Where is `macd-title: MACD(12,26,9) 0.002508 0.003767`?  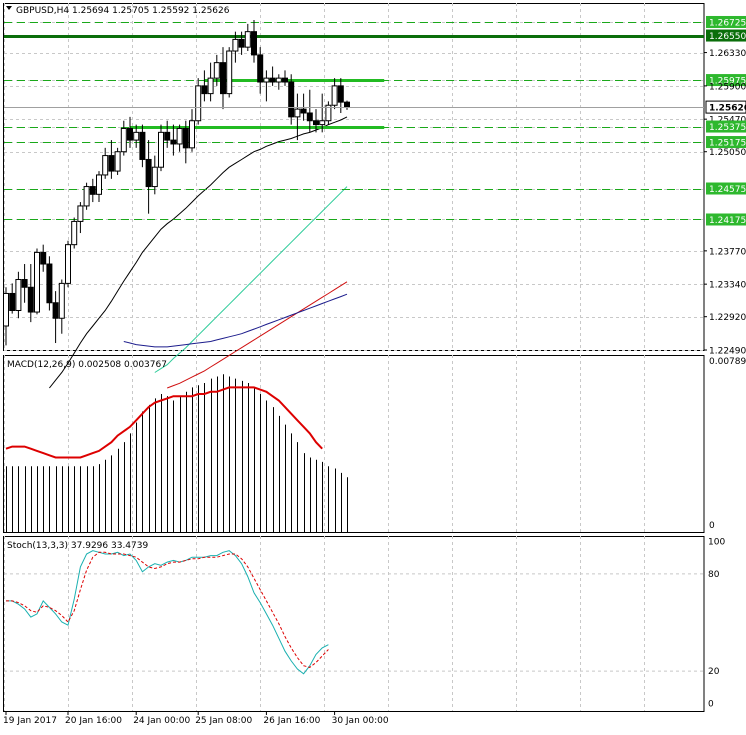 macd-title: MACD(12,26,9) 0.002508 0.003767 is located at coordinates (87, 365).